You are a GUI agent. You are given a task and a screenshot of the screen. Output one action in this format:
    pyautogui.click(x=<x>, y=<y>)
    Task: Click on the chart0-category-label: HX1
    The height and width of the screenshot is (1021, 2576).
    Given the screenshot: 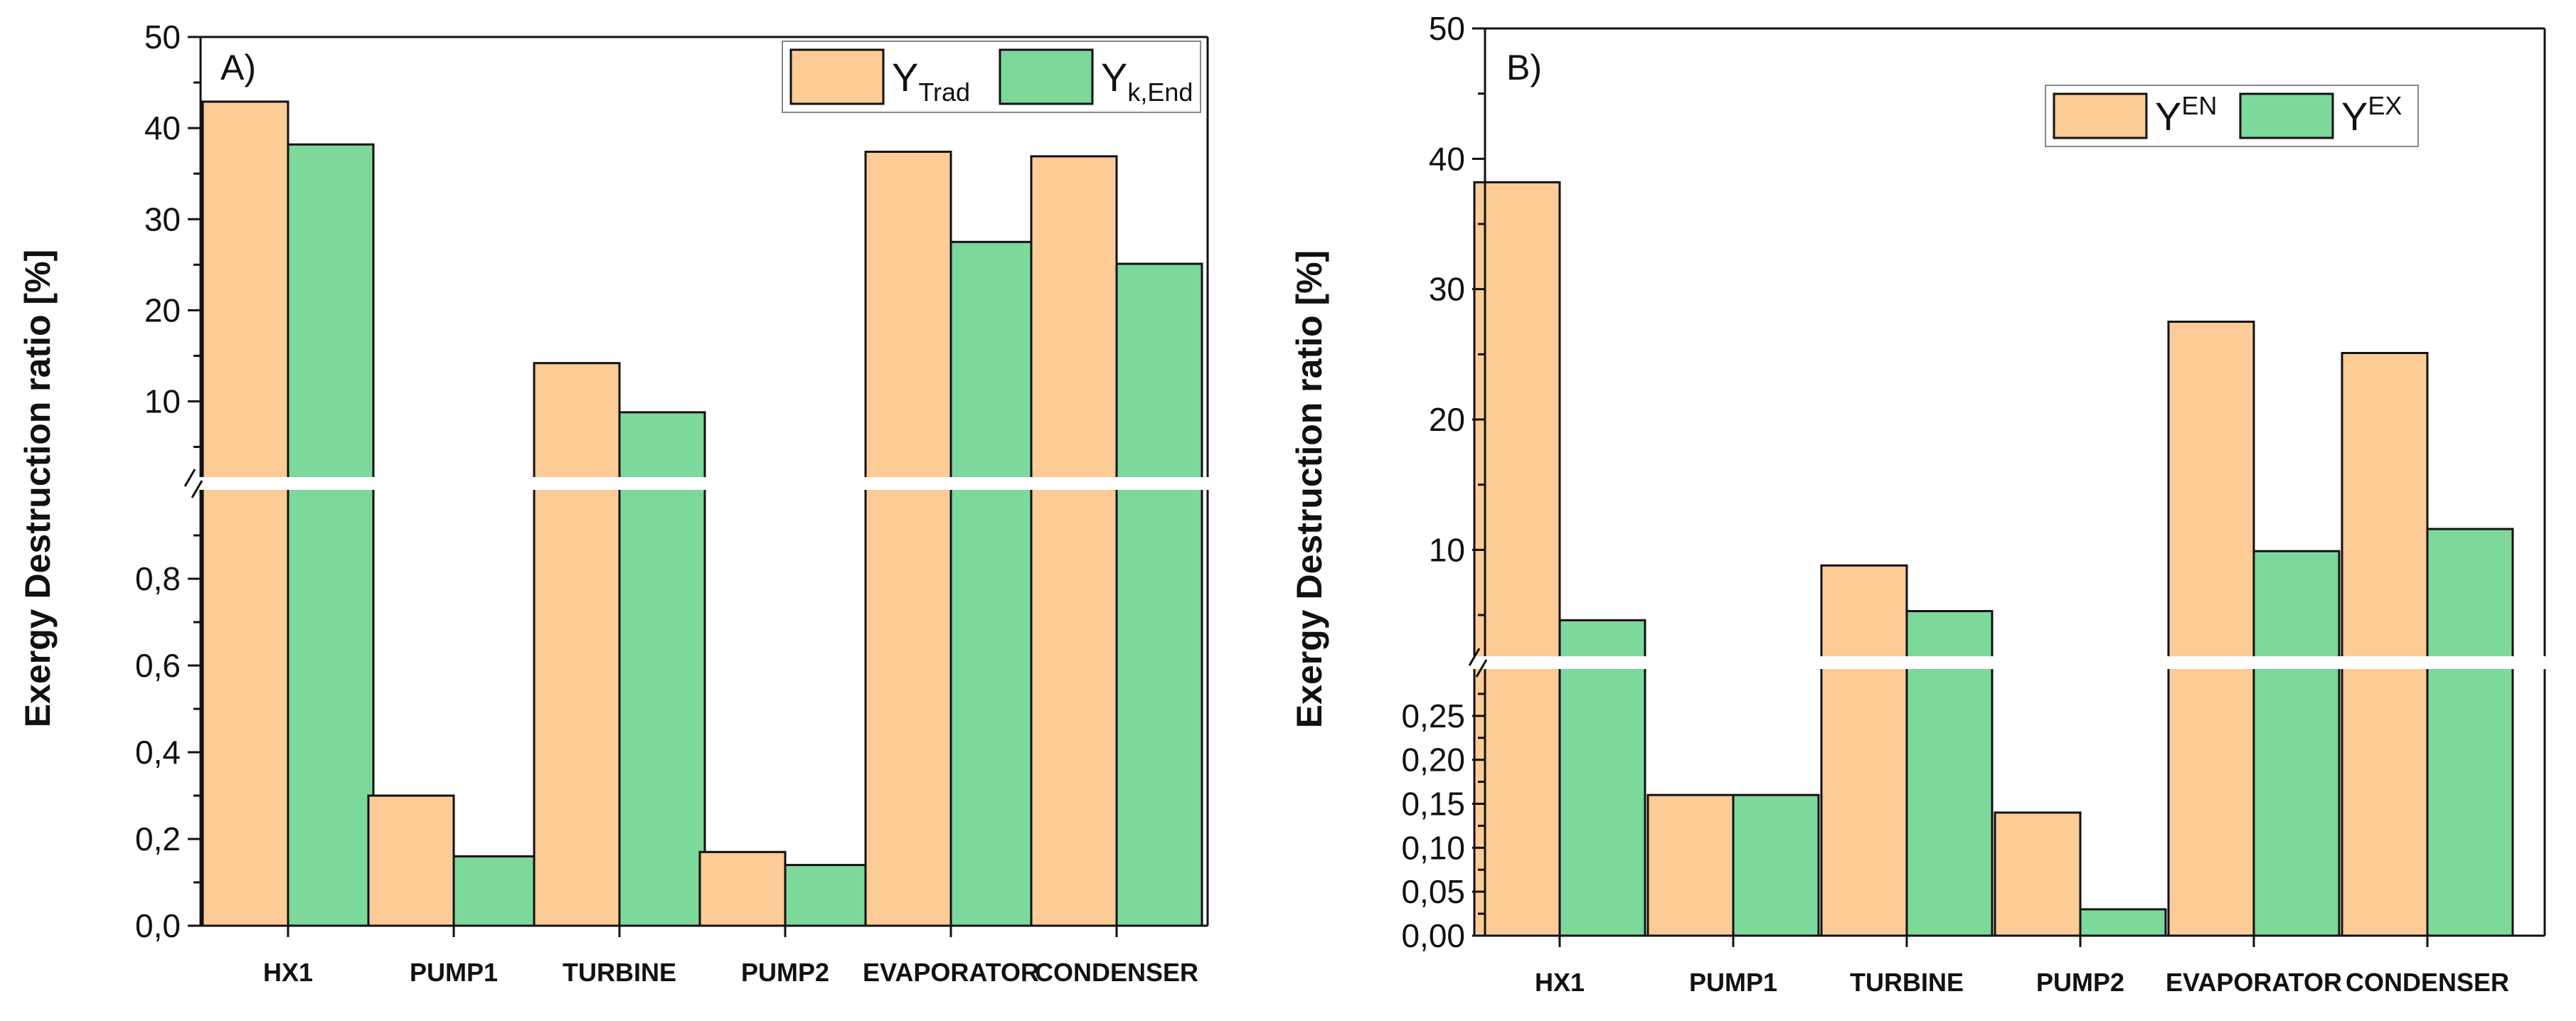 What is the action you would take?
    pyautogui.click(x=288, y=973)
    